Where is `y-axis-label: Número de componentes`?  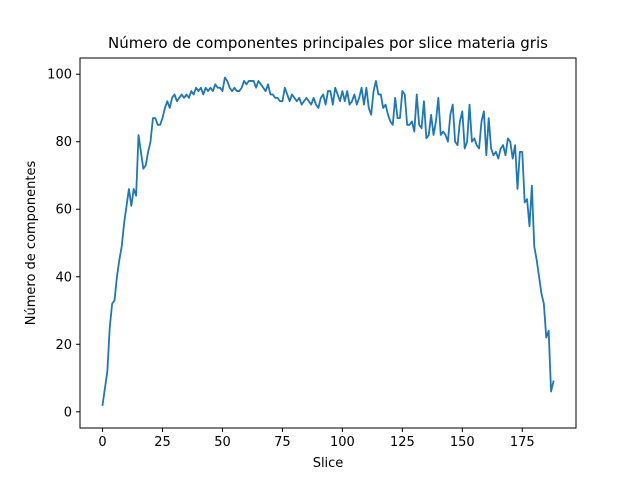 y-axis-label: Número de componentes is located at coordinates (31, 243).